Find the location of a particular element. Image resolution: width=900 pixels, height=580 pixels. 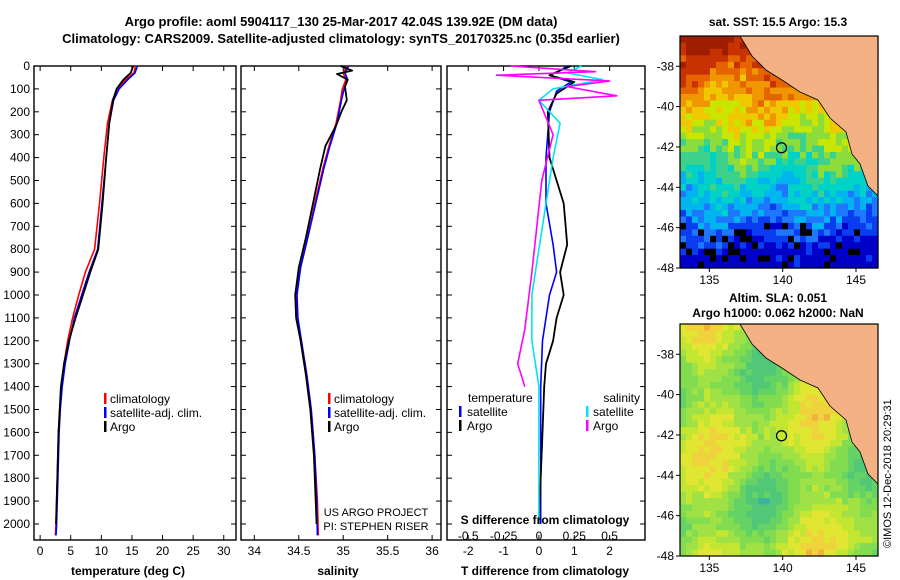

landmass is located at coordinates (809, 116).